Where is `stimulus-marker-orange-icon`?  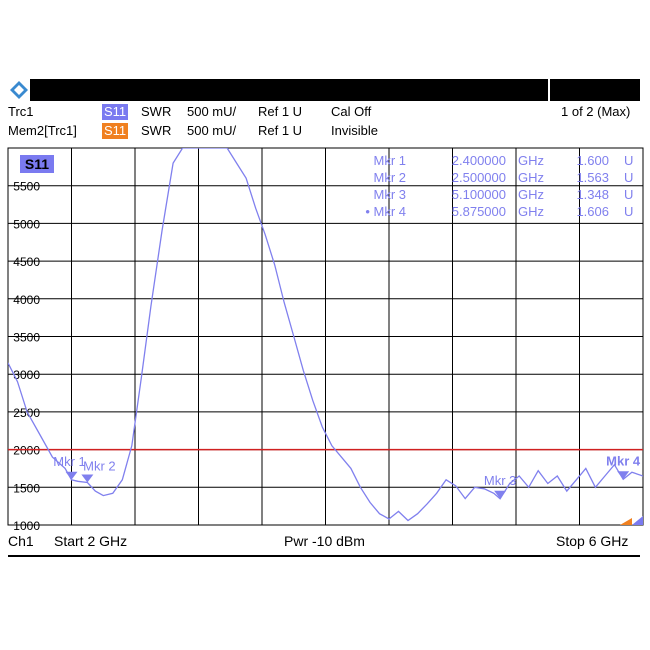
stimulus-marker-orange-icon is located at coordinates (626, 521).